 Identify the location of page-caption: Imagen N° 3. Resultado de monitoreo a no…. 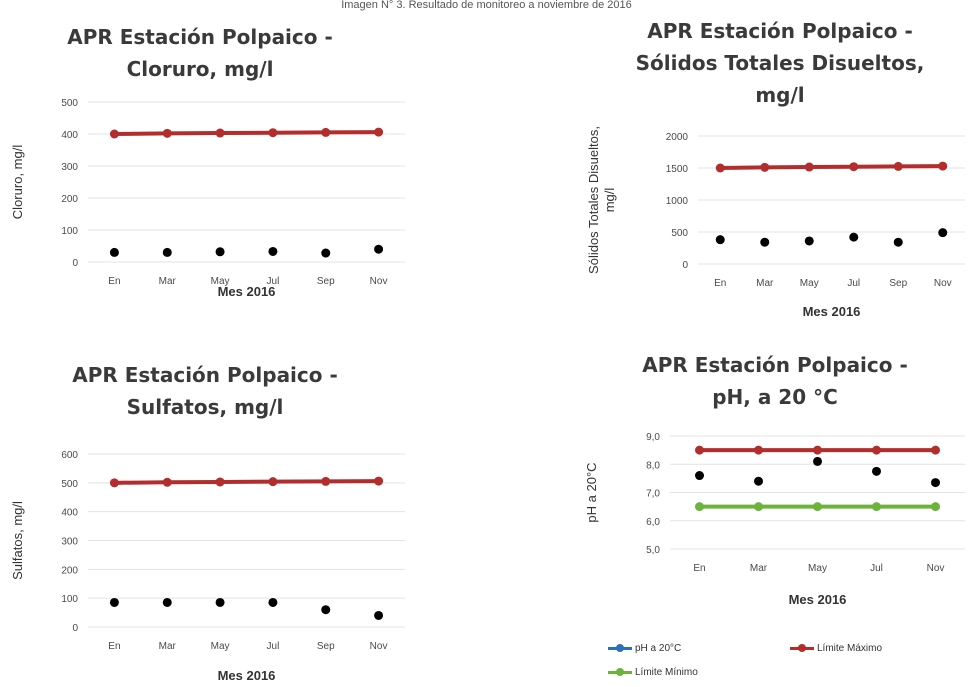
(486, 5).